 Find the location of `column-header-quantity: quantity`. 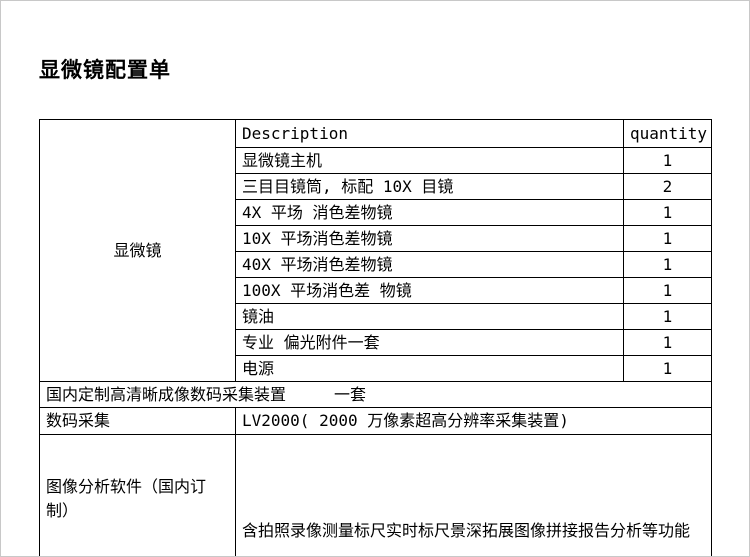

column-header-quantity: quantity is located at coordinates (667, 133).